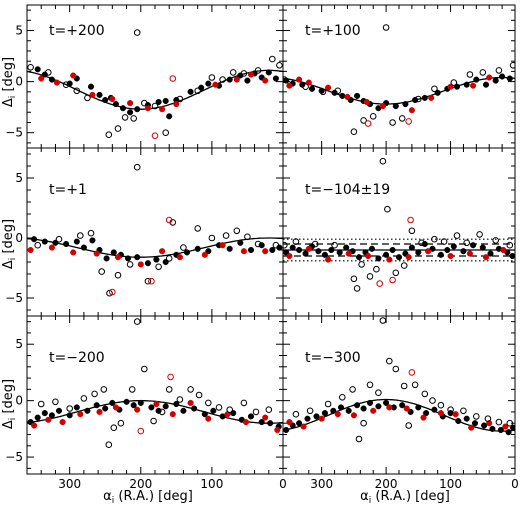 The height and width of the screenshot is (509, 520). I want to click on model-curve, so click(399, 90).